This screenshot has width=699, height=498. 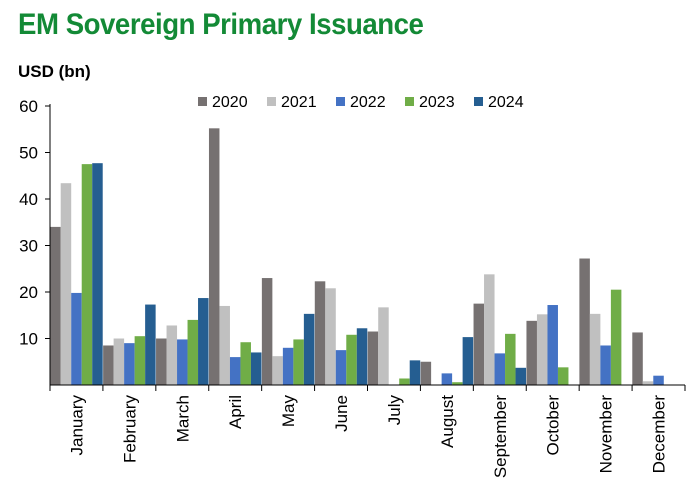 I want to click on bar-2023-september, so click(x=510, y=359).